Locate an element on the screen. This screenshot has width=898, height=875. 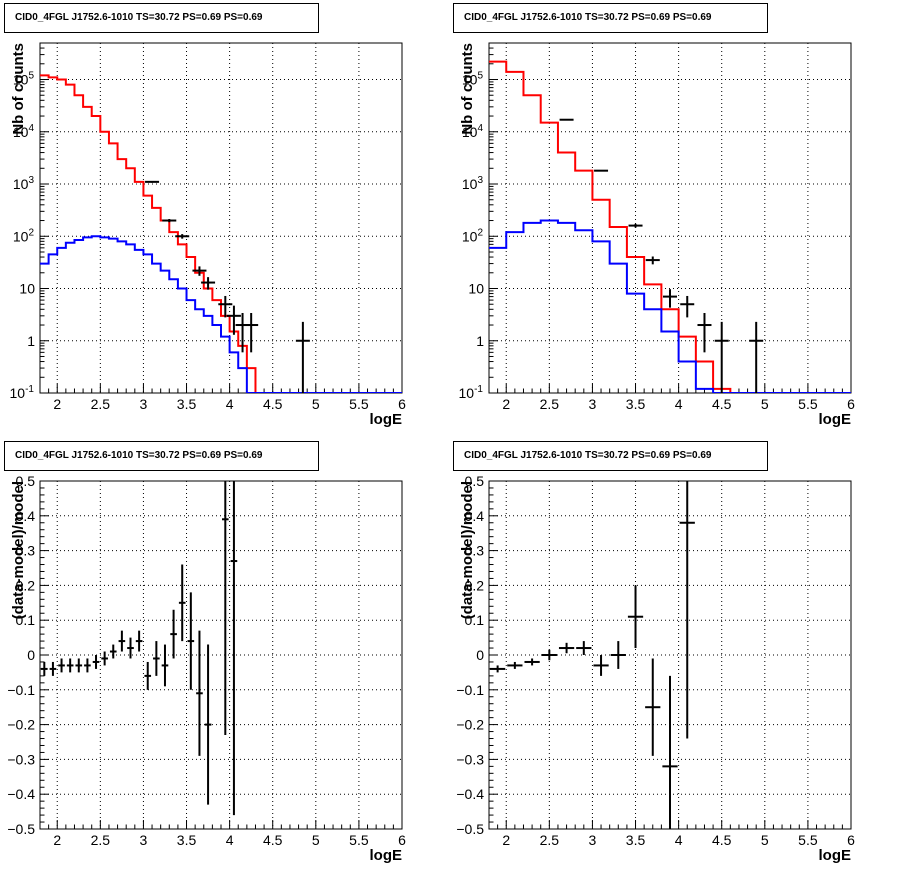
y-tick-label: 0.1 is located at coordinates (475, 620).